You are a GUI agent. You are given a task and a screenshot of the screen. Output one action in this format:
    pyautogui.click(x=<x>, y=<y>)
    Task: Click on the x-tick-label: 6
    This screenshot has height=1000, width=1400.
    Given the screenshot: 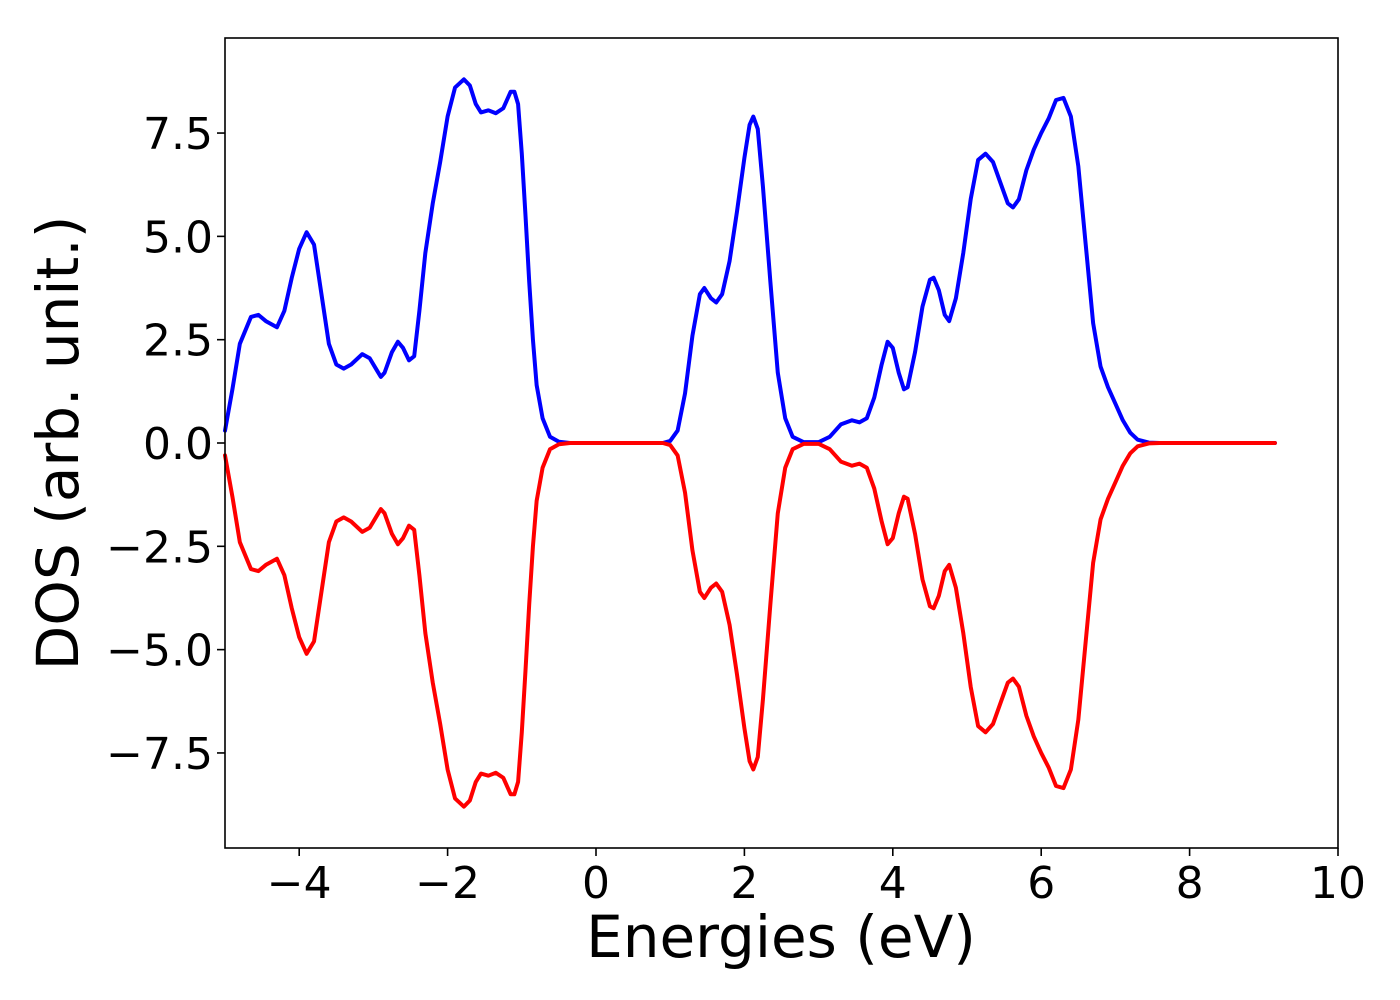 What is the action you would take?
    pyautogui.click(x=1041, y=883)
    